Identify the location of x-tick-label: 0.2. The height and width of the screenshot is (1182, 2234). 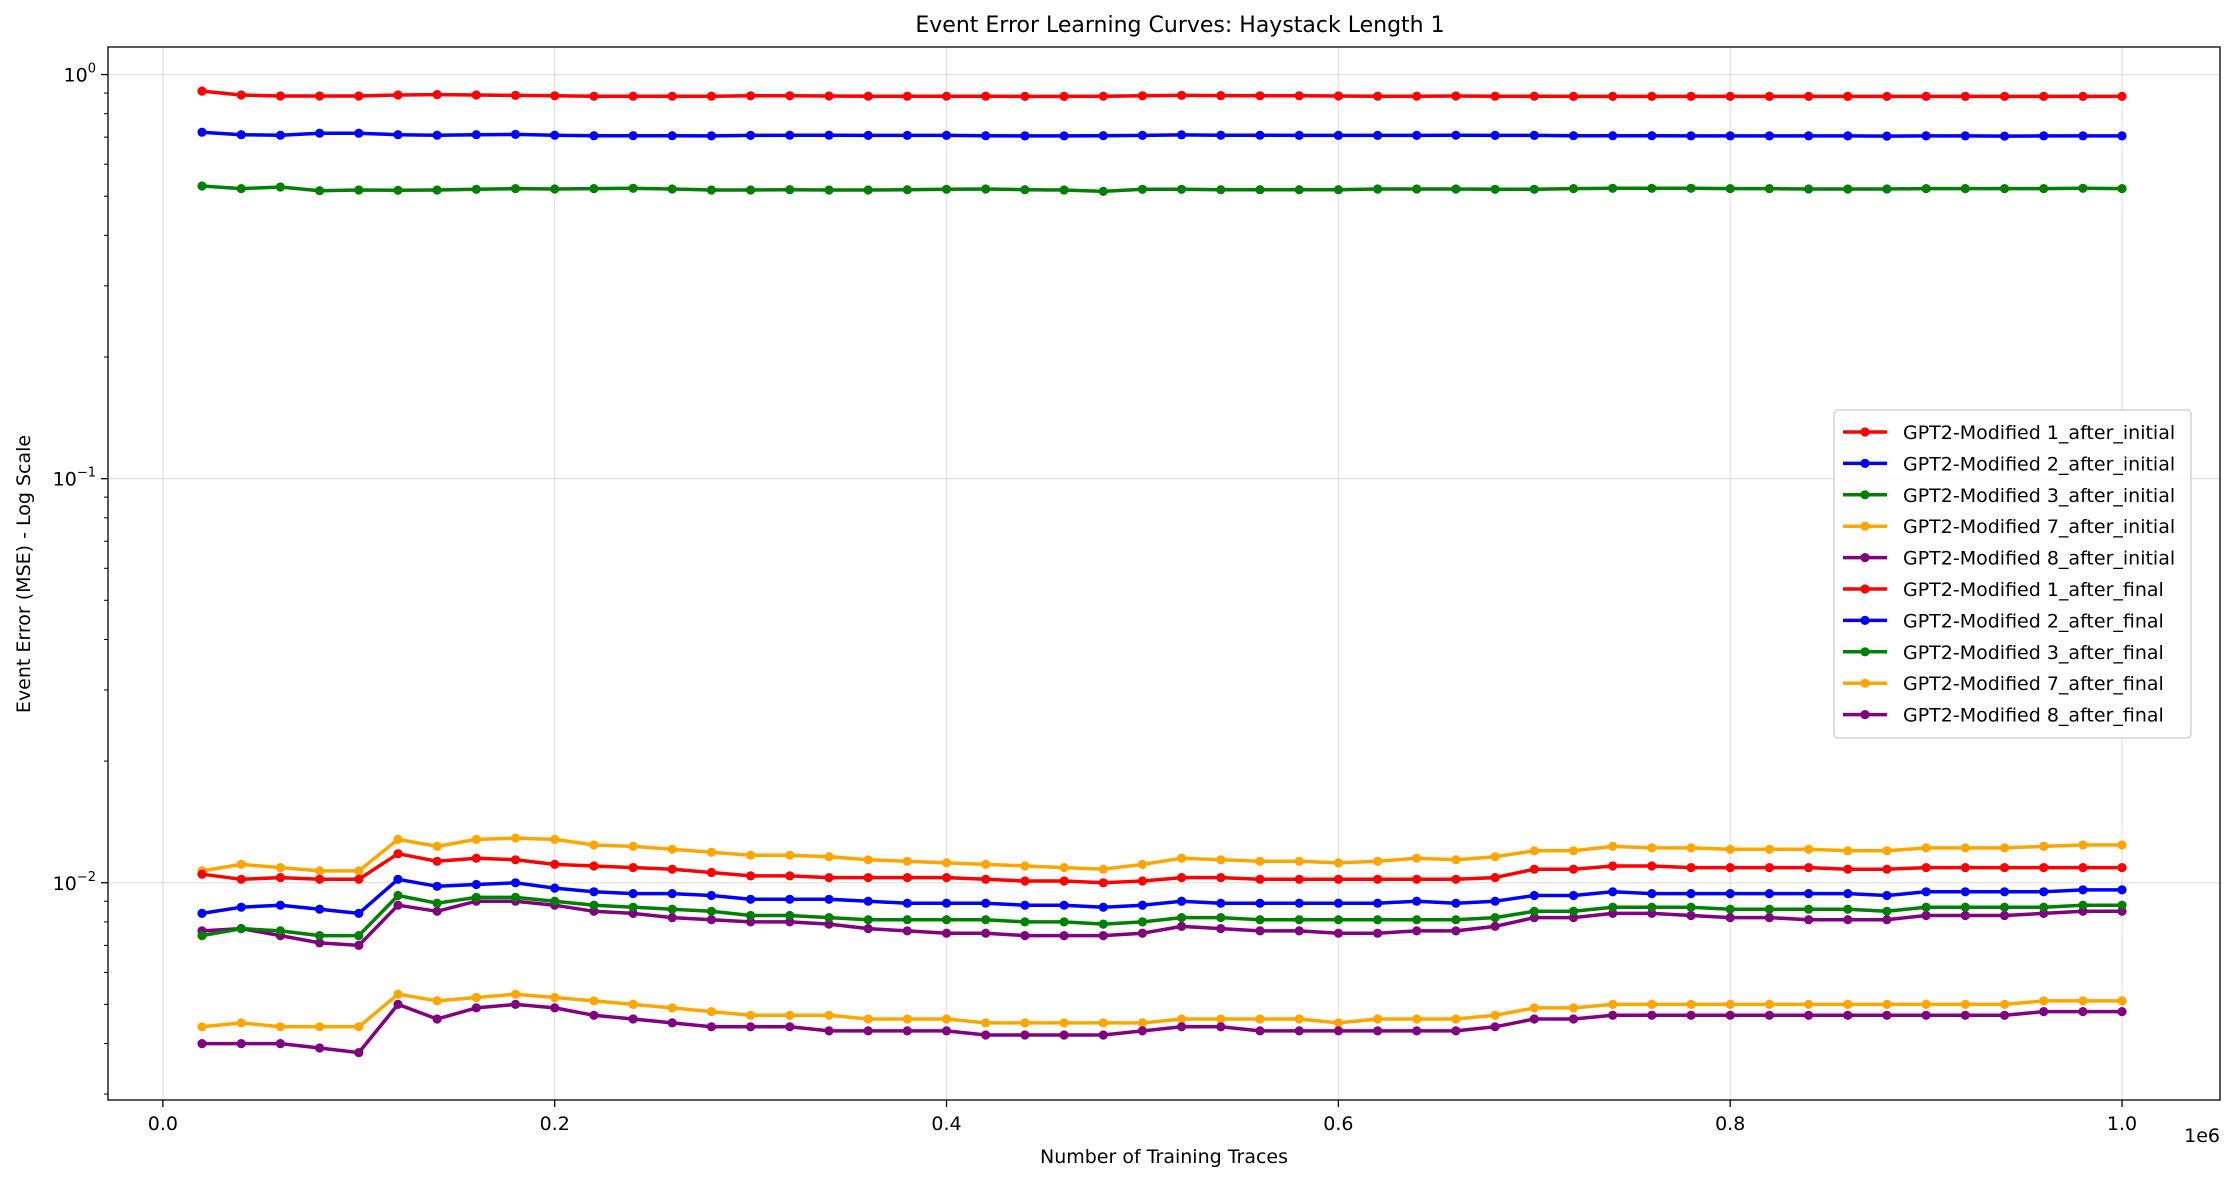
(555, 1124).